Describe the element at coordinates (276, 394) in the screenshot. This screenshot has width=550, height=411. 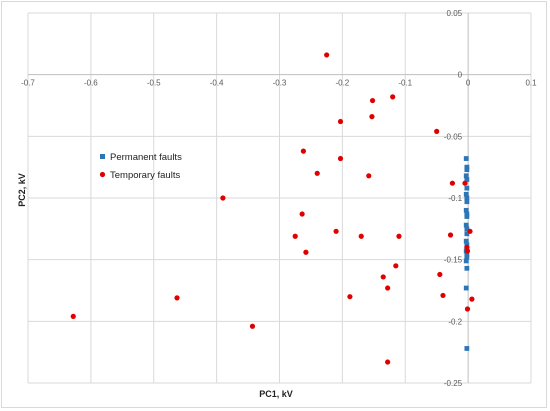
I see `x-axis-title: PC1, kV` at that location.